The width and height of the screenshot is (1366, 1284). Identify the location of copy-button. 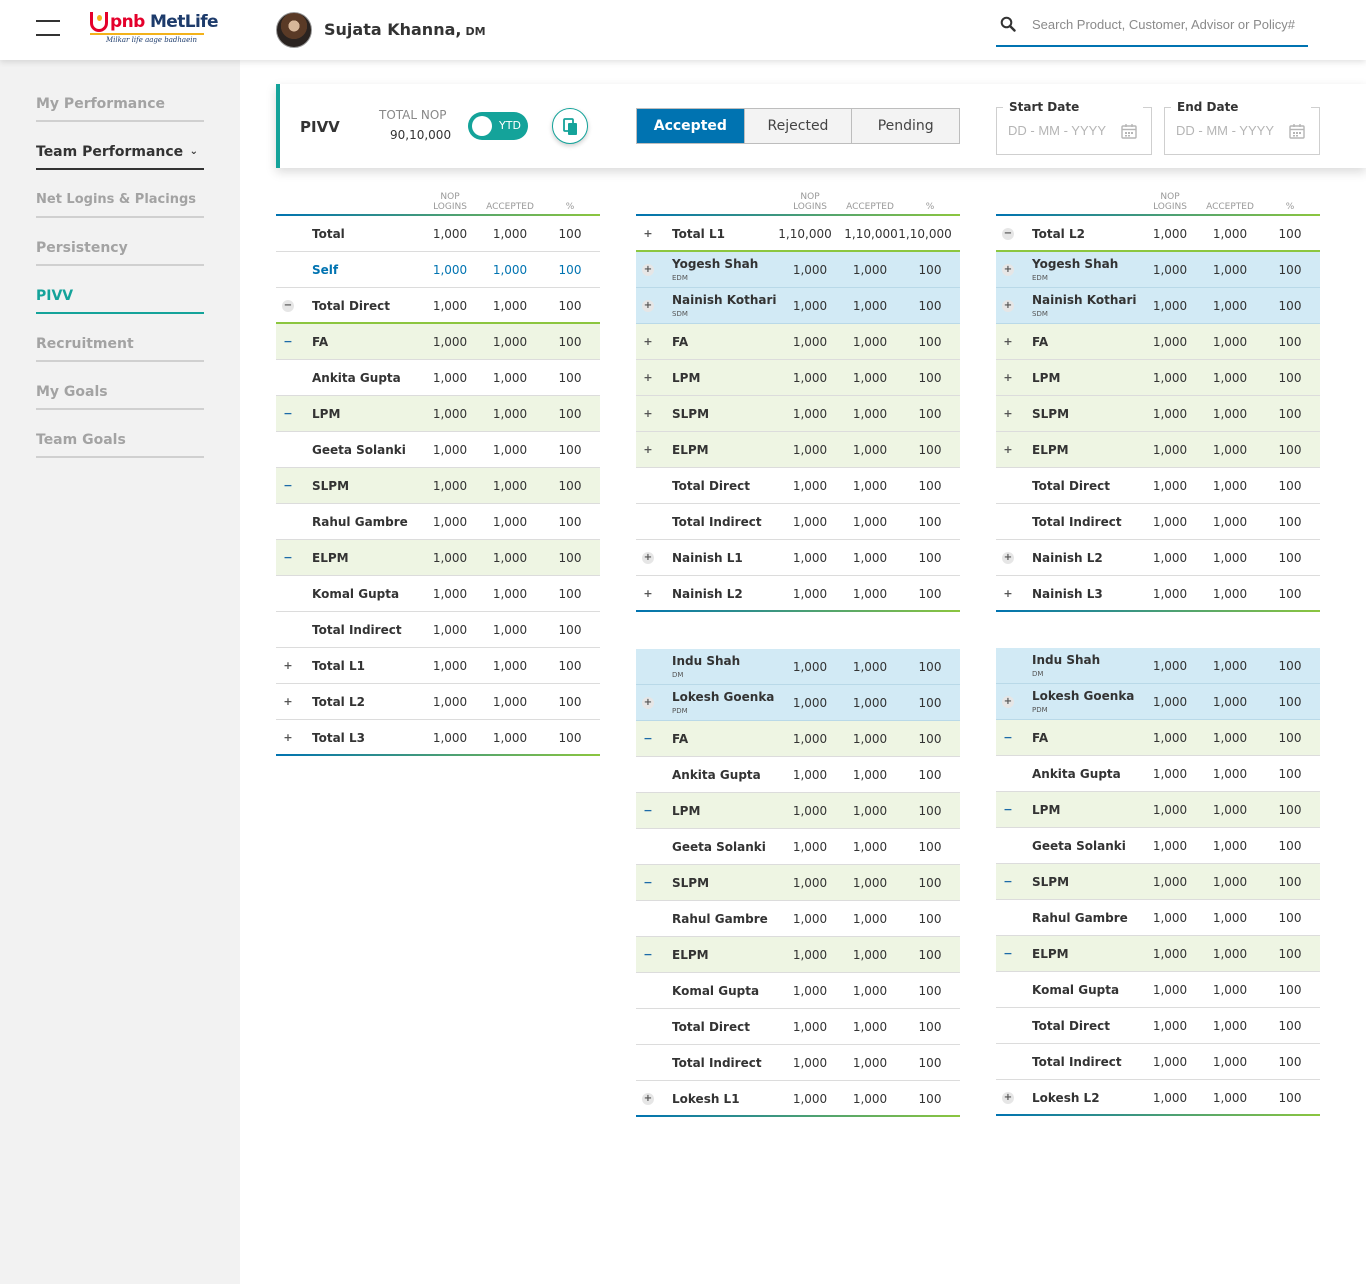
(570, 126).